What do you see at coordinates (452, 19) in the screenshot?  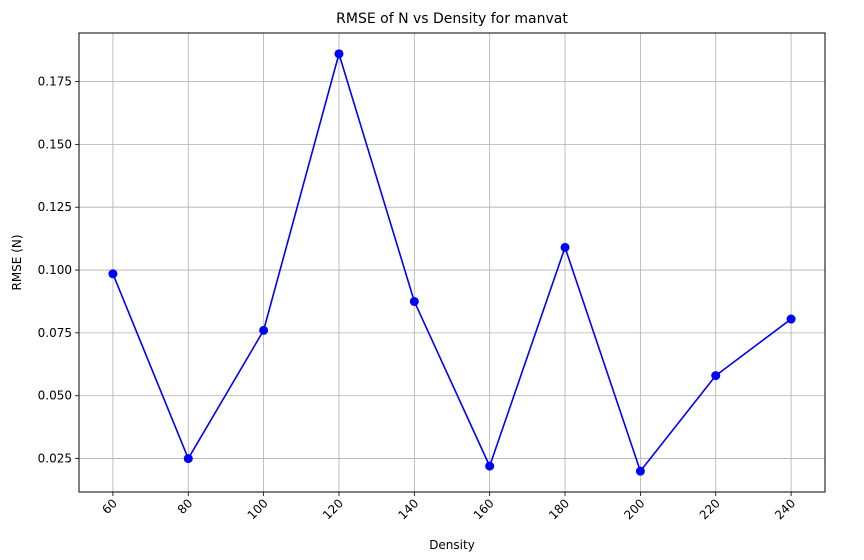 I see `chart-title: RMSE of N vs Density for manvat` at bounding box center [452, 19].